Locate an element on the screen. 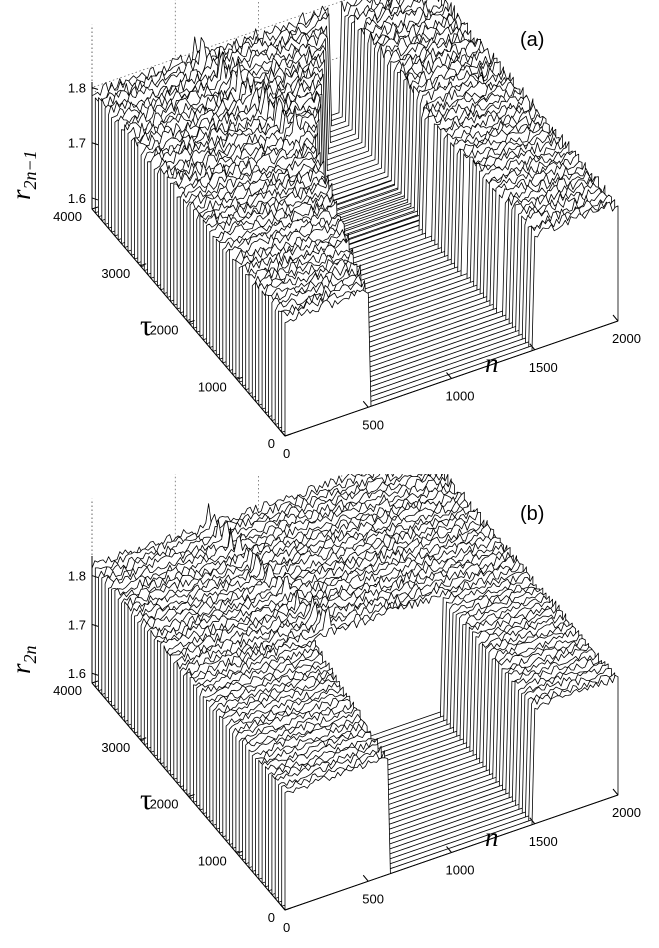 This screenshot has width=659, height=948. r-axis-label: r2n is located at coordinates (23, 659).